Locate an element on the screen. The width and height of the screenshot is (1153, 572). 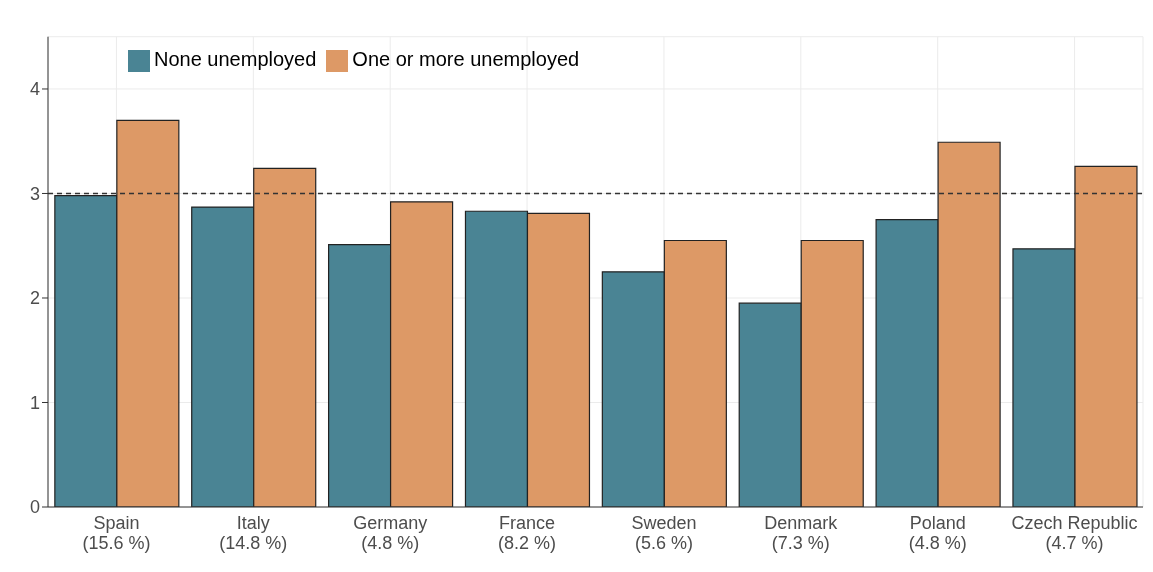
legend-label: One or more unemployed is located at coordinates (466, 59).